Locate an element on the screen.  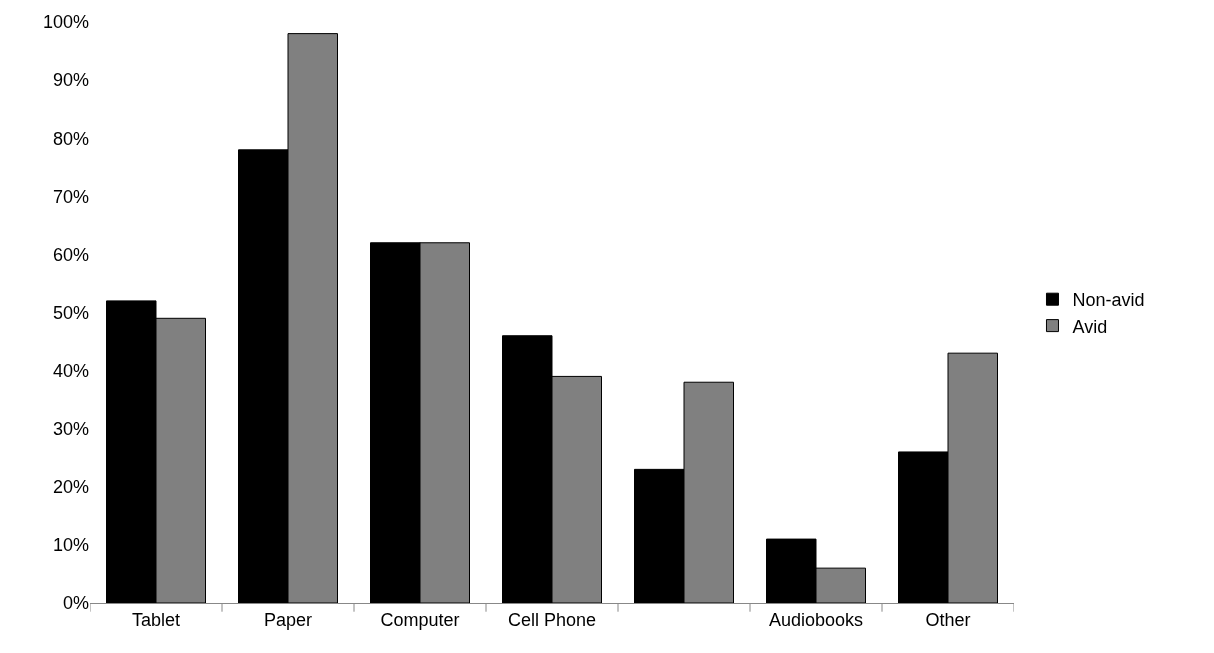
legend-label: Avid is located at coordinates (1090, 326).